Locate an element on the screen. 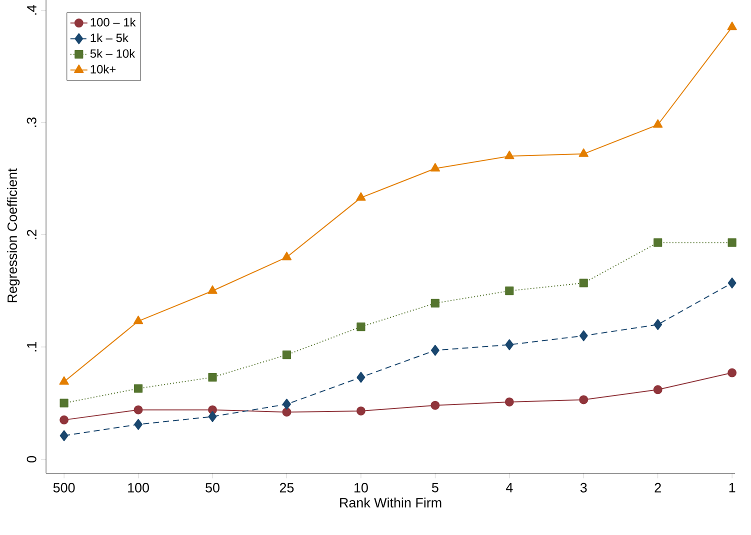  legend-label: 10k+ is located at coordinates (103, 69).